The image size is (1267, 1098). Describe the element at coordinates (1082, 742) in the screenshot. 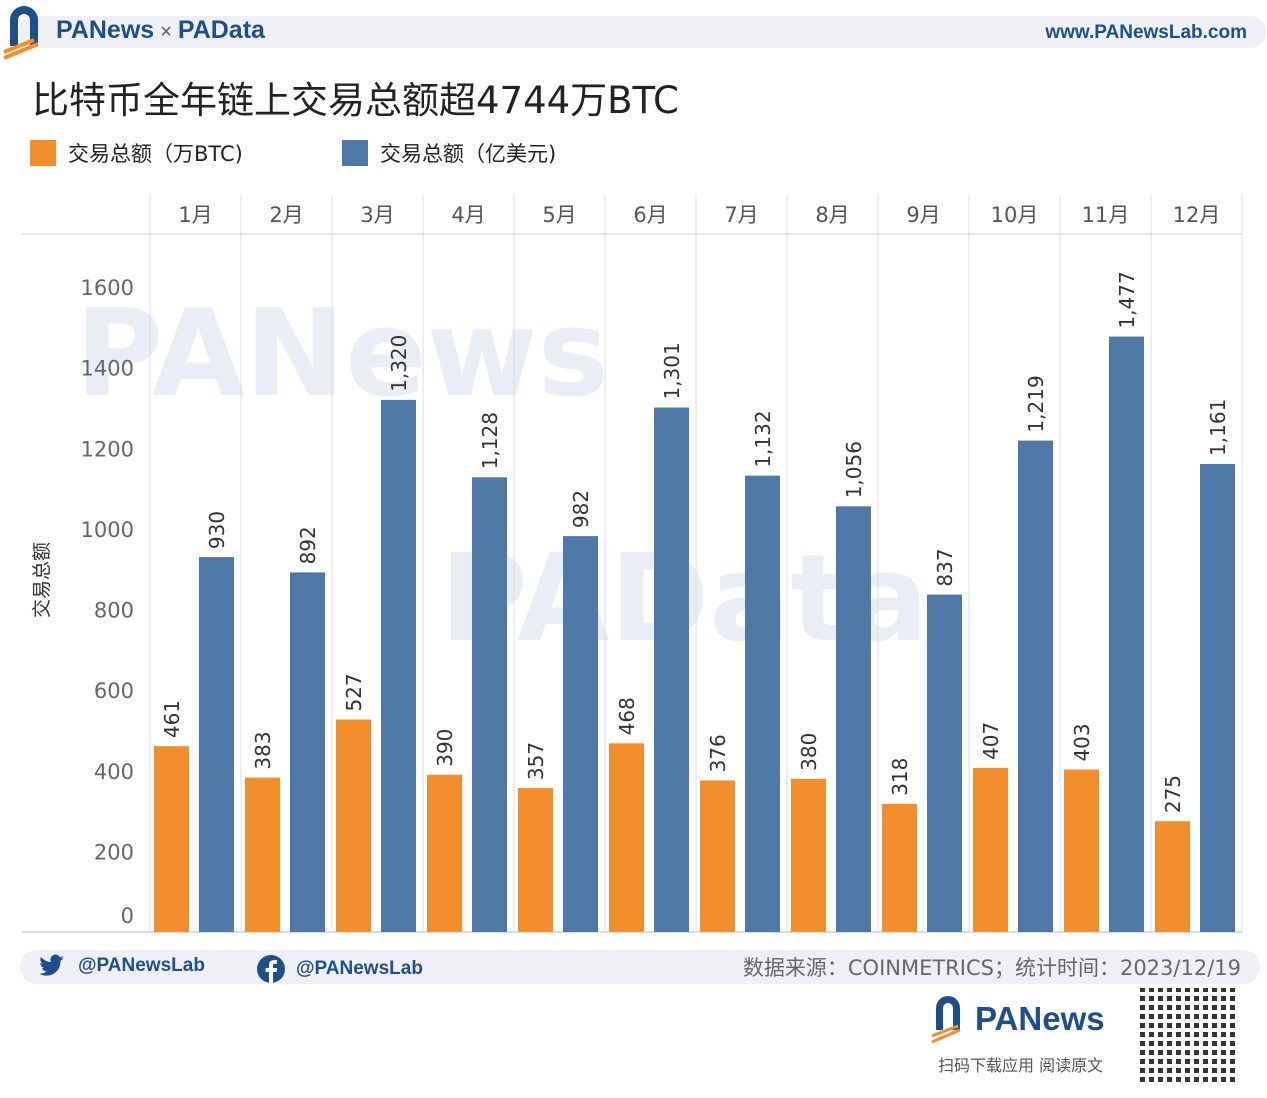

I see `data-label: 403` at that location.